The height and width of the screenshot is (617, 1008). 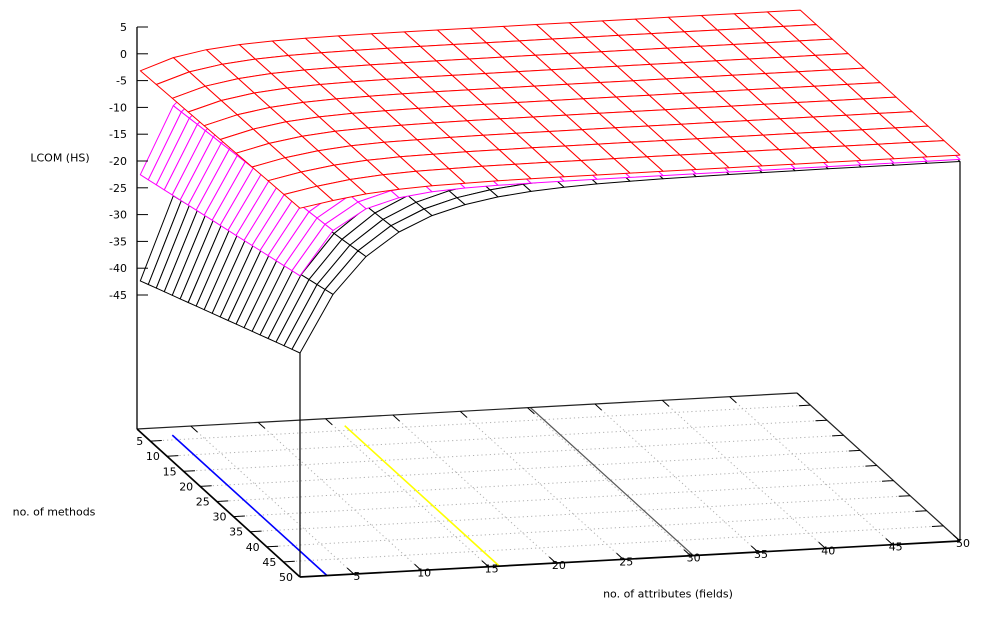 I want to click on tick-label: -15, so click(x=118, y=134).